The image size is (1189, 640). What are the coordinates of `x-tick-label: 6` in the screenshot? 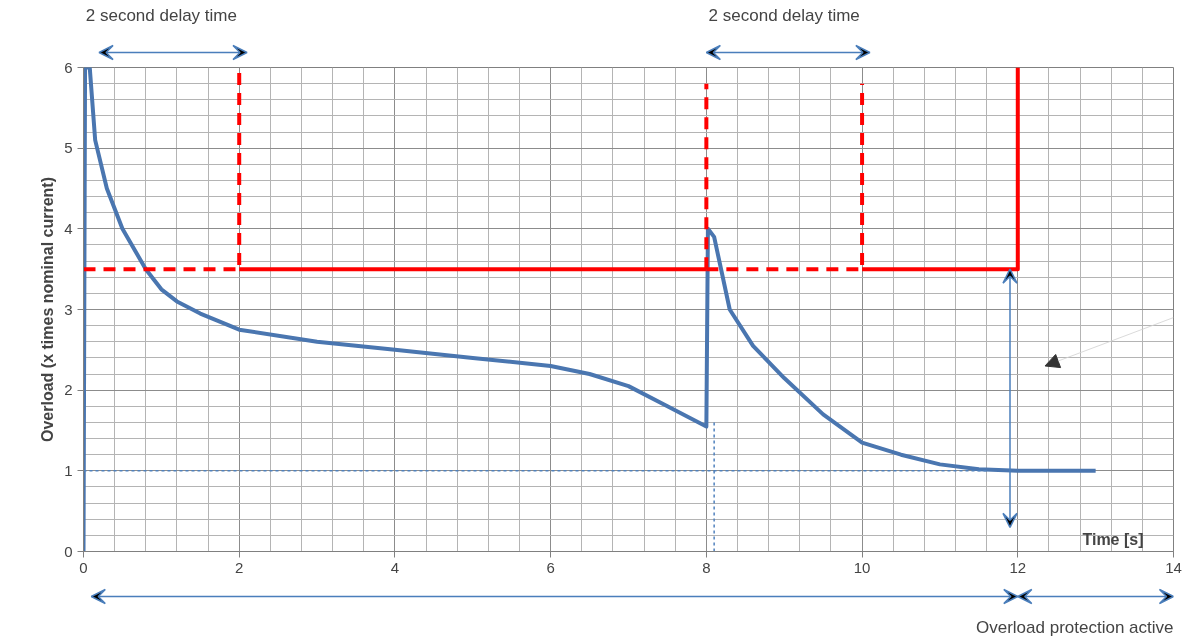 It's located at (550, 567).